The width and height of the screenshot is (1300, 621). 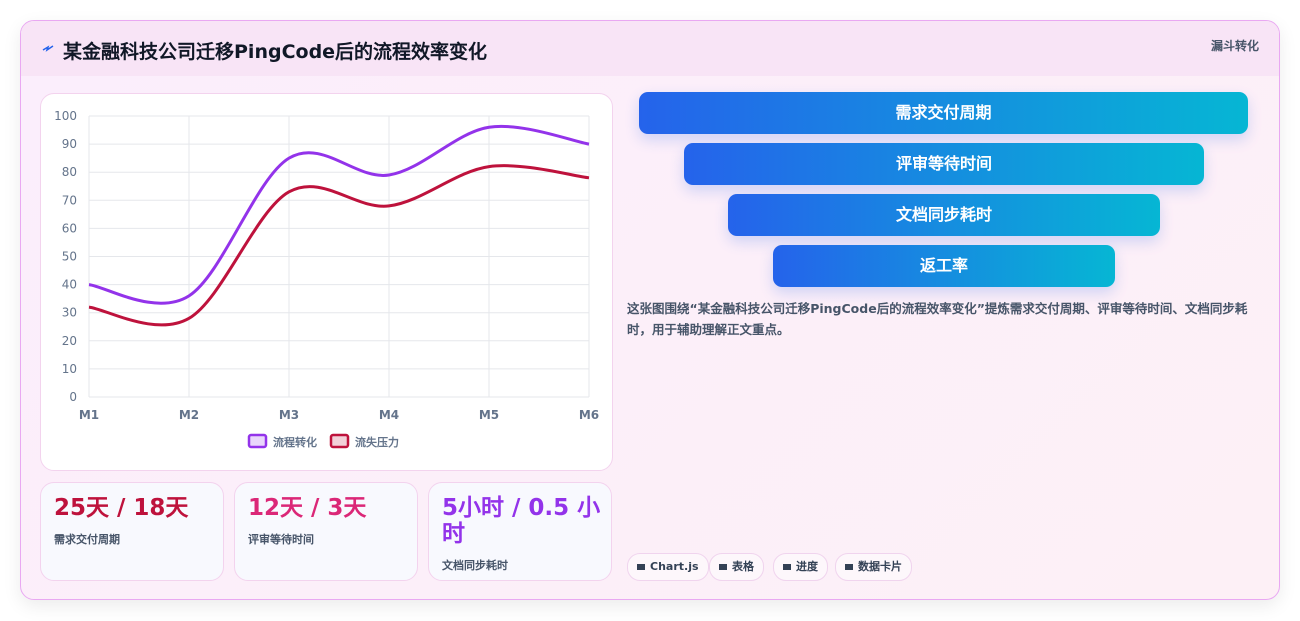 What do you see at coordinates (489, 415) in the screenshot?
I see `x-tick-label: M5` at bounding box center [489, 415].